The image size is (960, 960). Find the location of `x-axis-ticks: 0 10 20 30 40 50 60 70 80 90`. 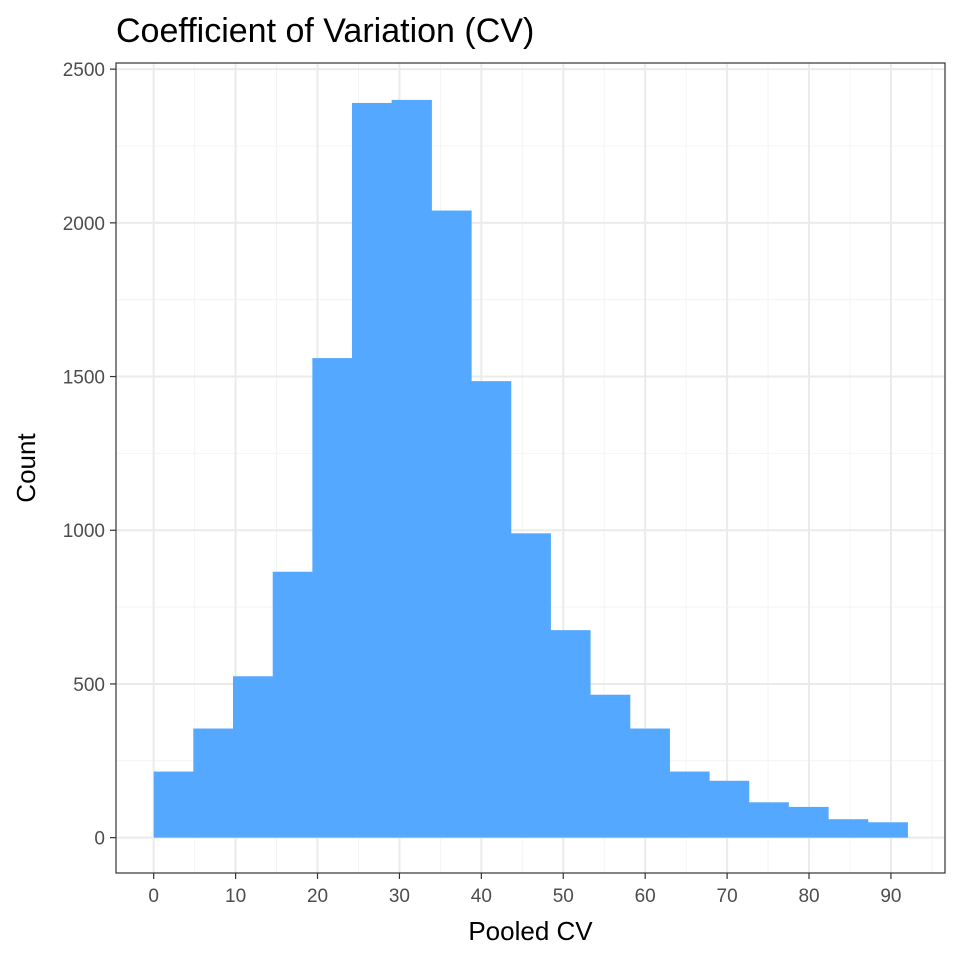

x-axis-ticks: 0 10 20 30 40 50 60 70 80 90 is located at coordinates (525, 890).